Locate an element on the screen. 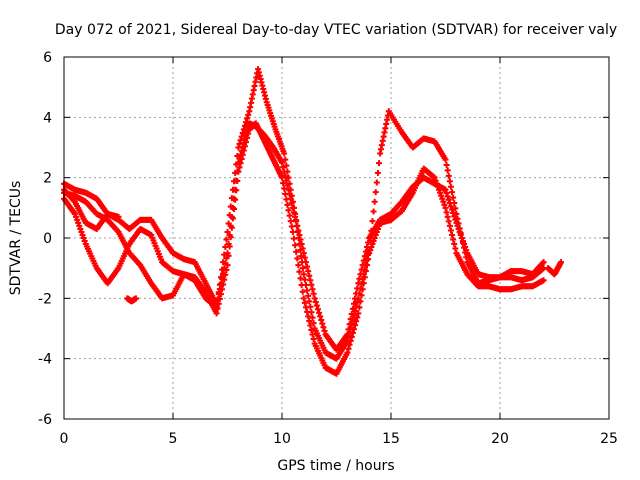 The width and height of the screenshot is (640, 480). y-tick-label: 0 is located at coordinates (47, 239).